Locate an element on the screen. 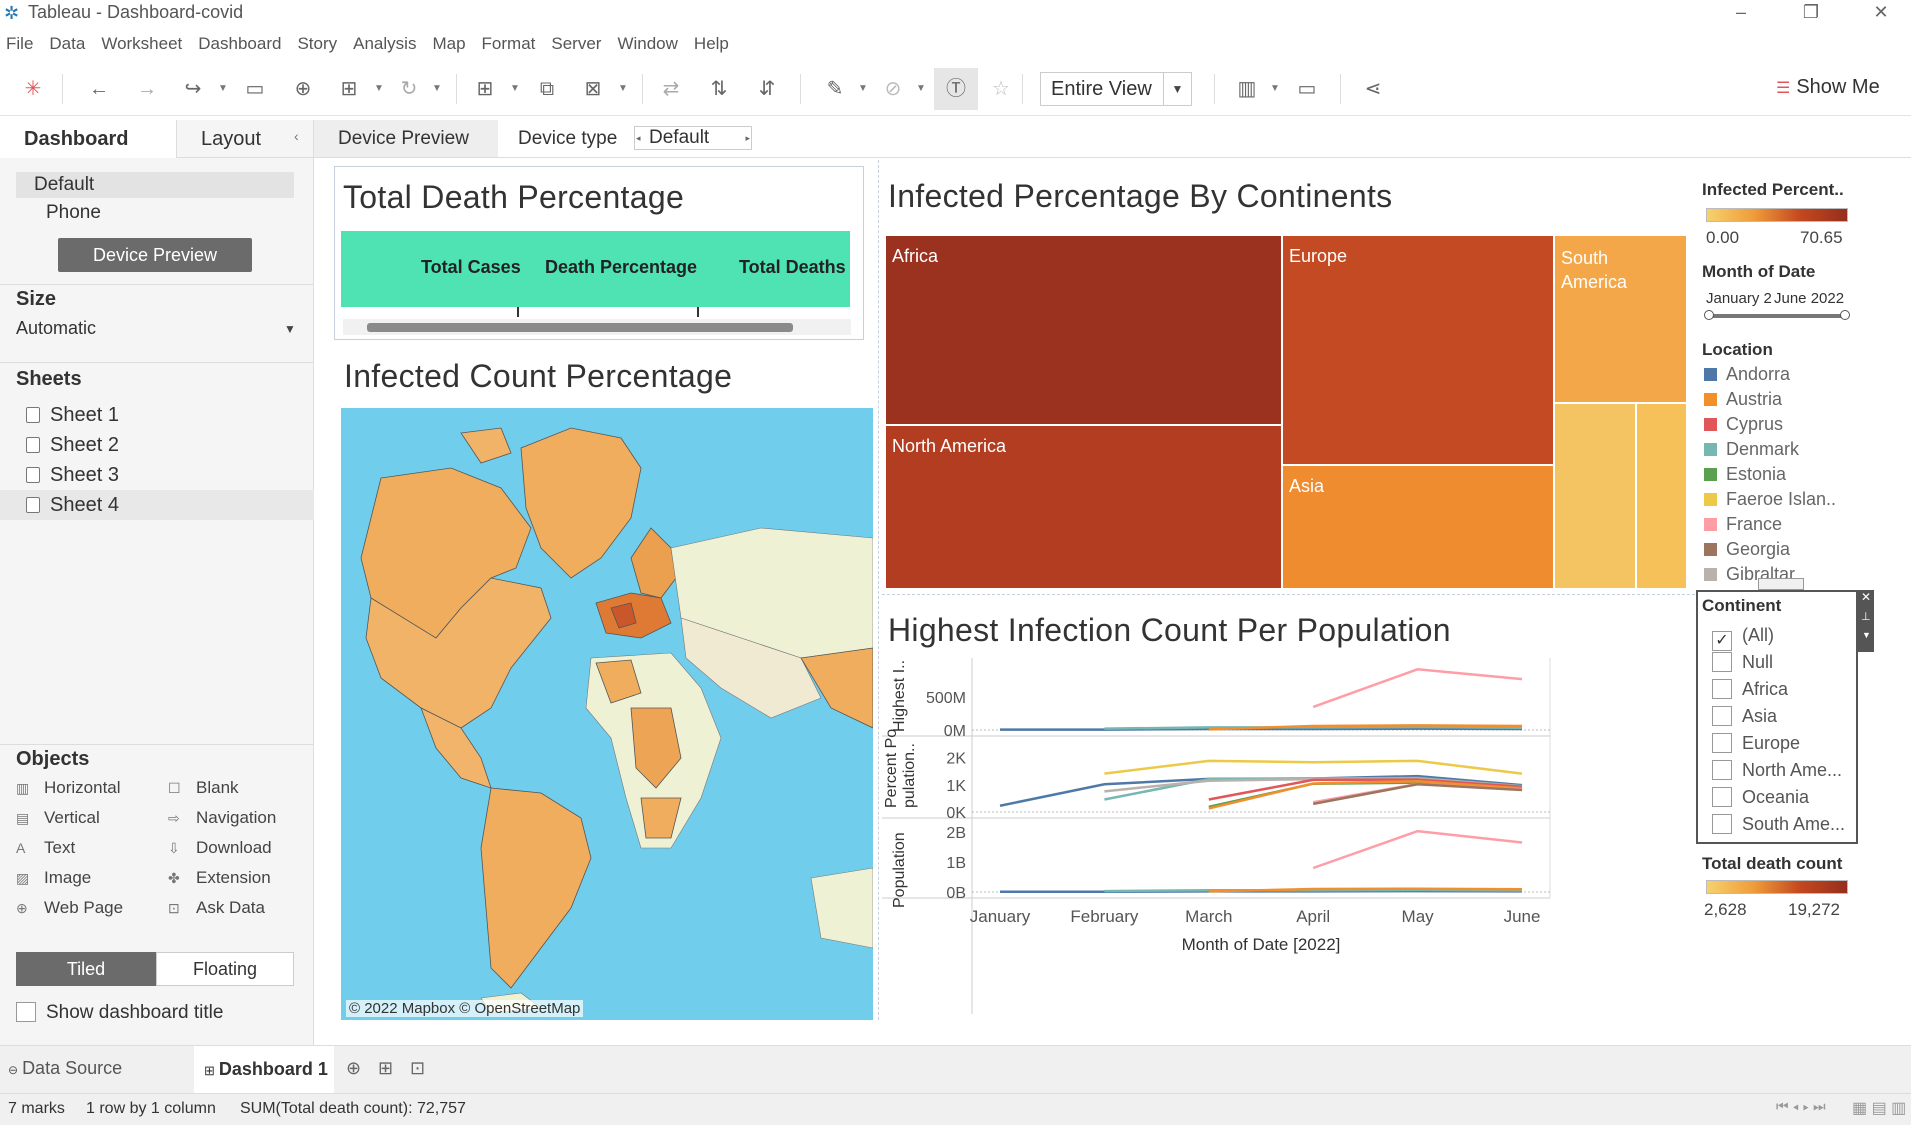 The height and width of the screenshot is (1125, 1911). horizontal-scrollbar is located at coordinates (597, 327).